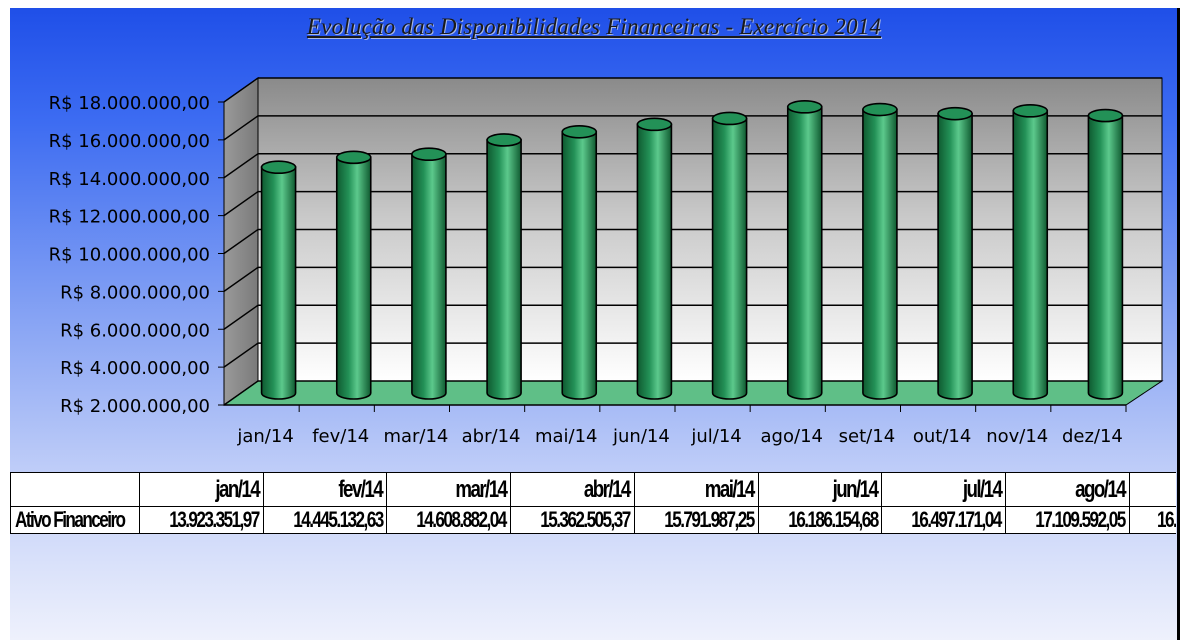 The width and height of the screenshot is (1191, 640). What do you see at coordinates (75, 520) in the screenshot?
I see `table-row-label: Ativo Financeiro` at bounding box center [75, 520].